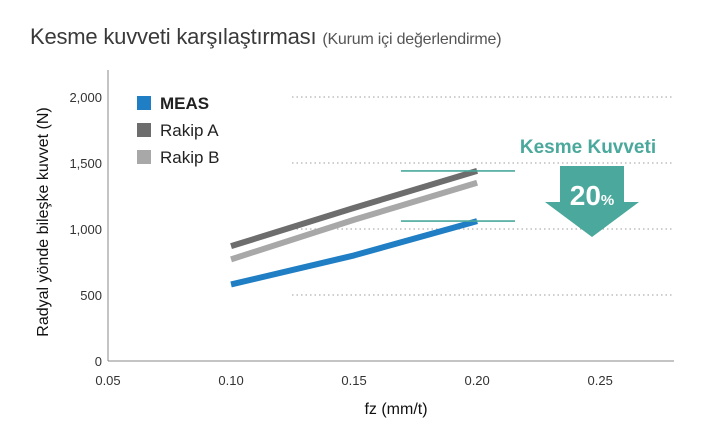  I want to click on down-arrow-icon, so click(592, 201).